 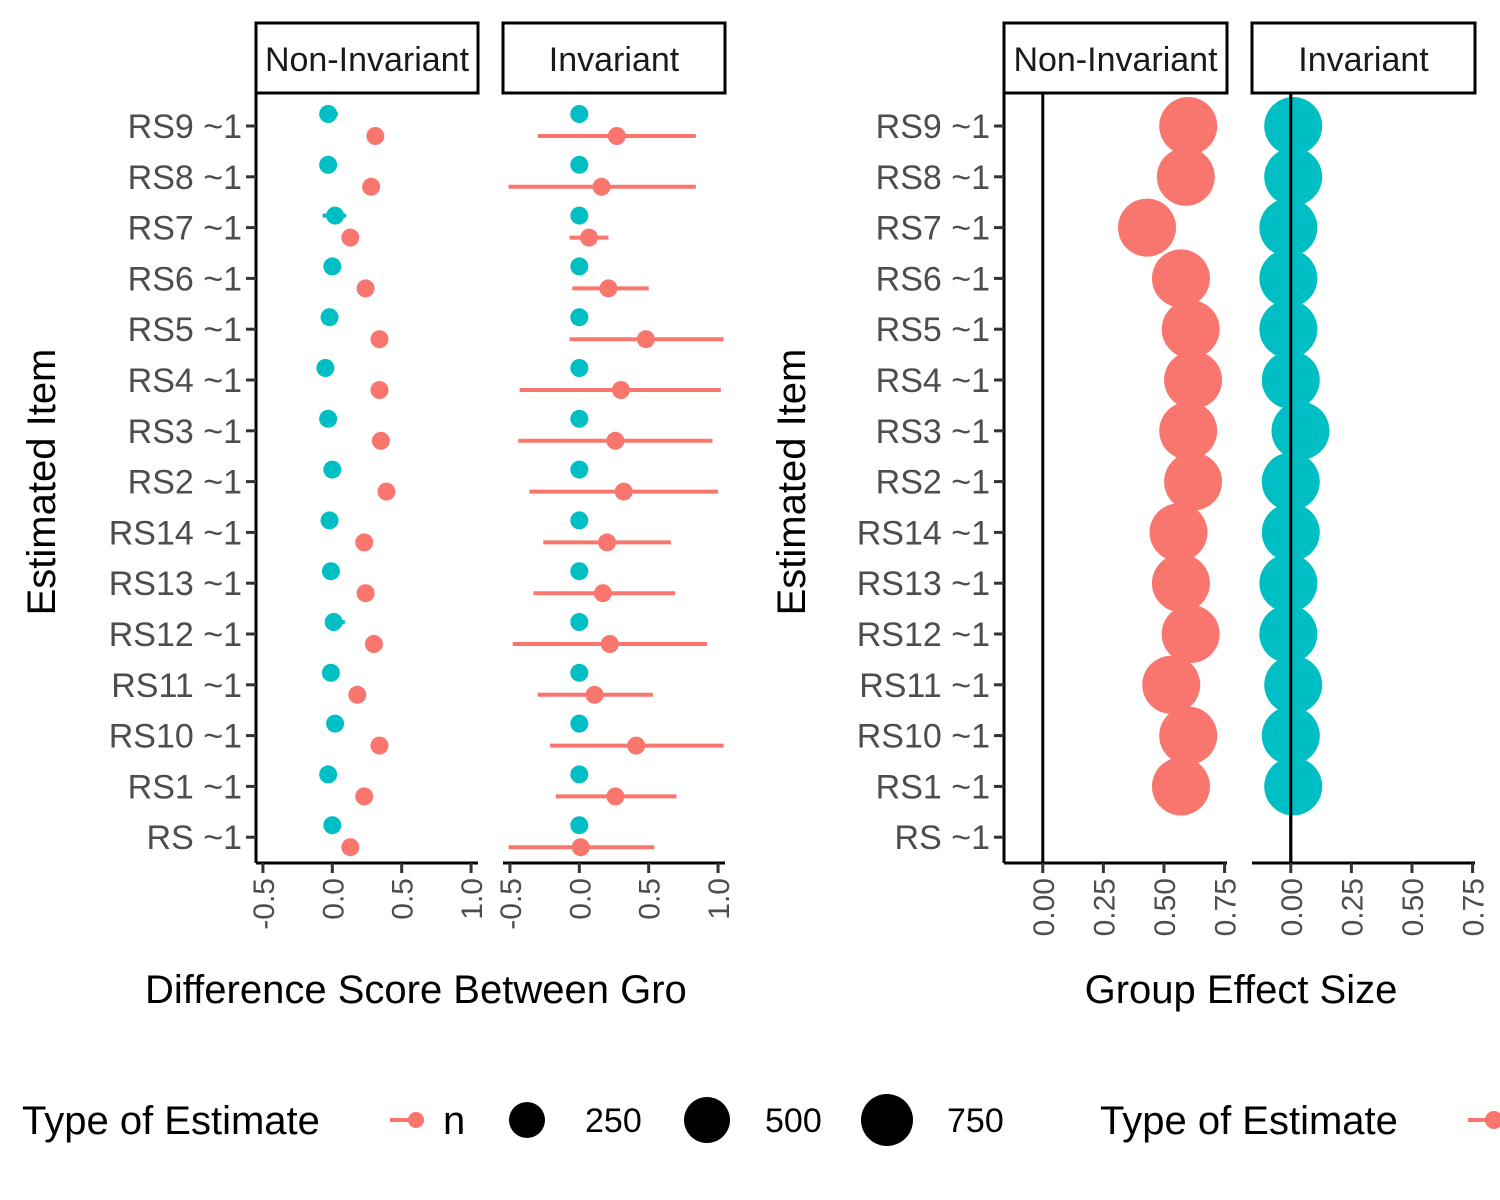 I want to click on right-panel-1-x-tick-label: 0.00, so click(x=1292, y=907).